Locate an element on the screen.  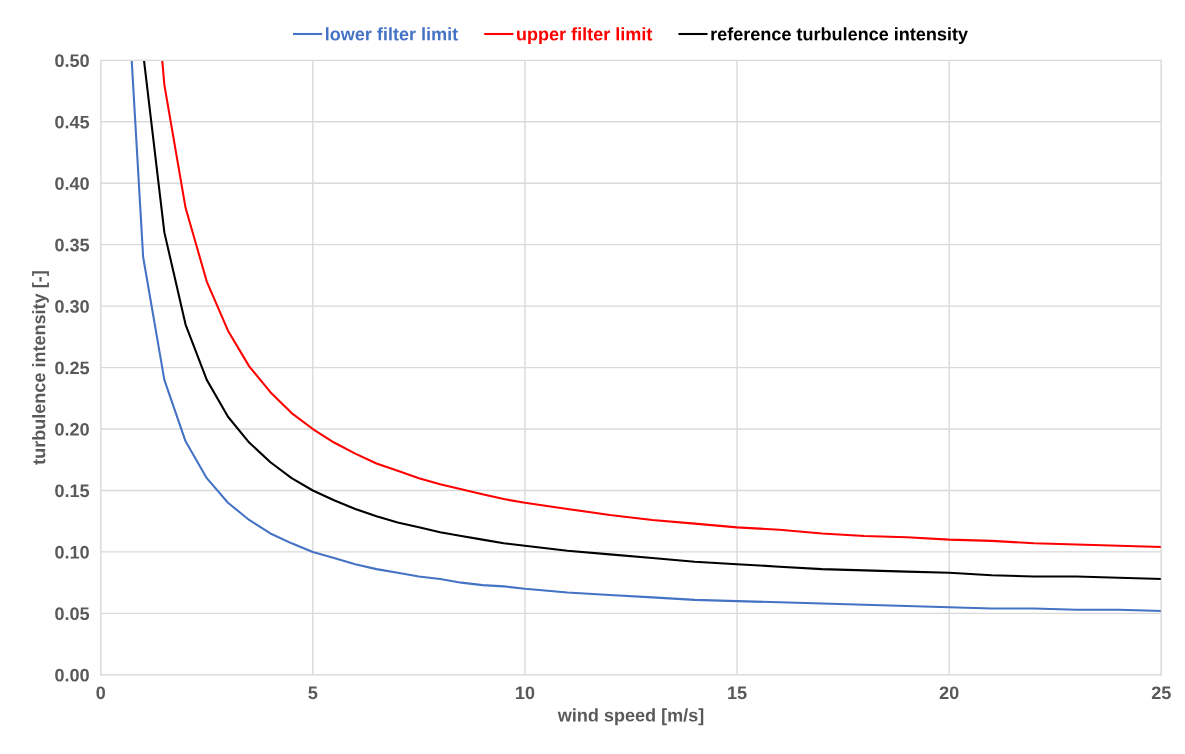
y-tick-label: 0.20 is located at coordinates (72, 429).